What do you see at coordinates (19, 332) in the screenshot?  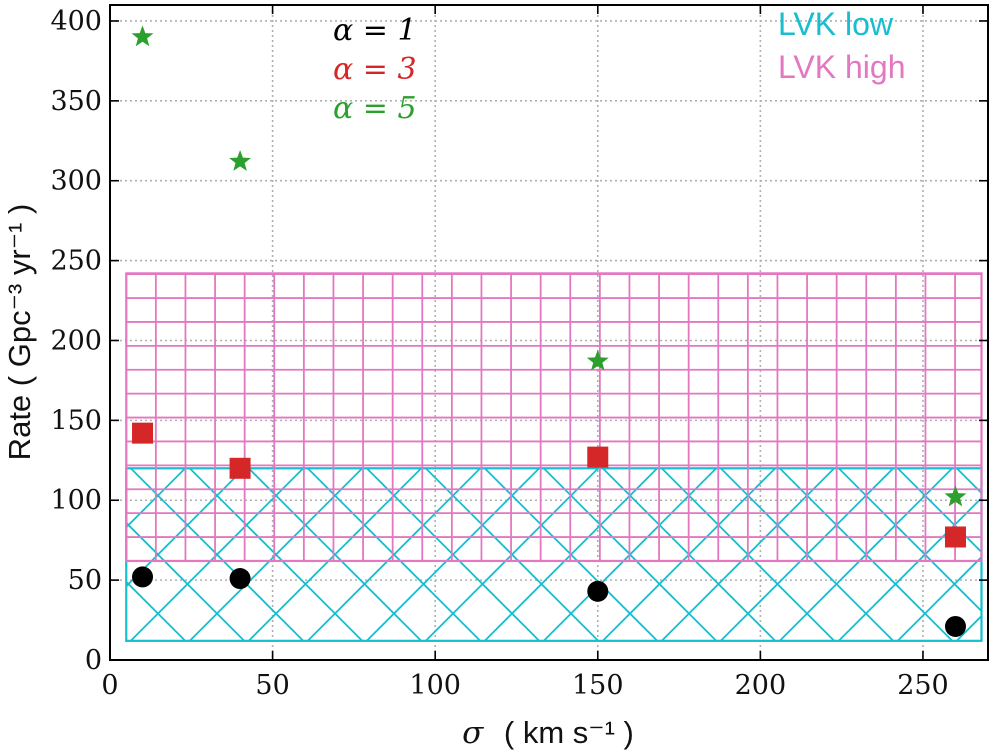 I see `y-axis-label: Rate ( Gpc⁻³ yr⁻¹ )` at bounding box center [19, 332].